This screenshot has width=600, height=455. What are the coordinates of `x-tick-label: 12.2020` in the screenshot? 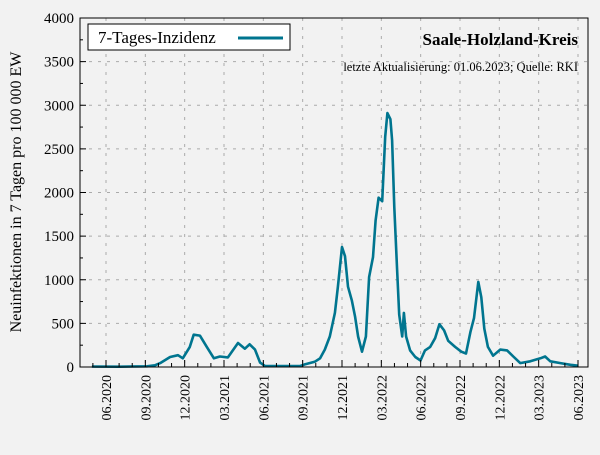 It's located at (186, 398).